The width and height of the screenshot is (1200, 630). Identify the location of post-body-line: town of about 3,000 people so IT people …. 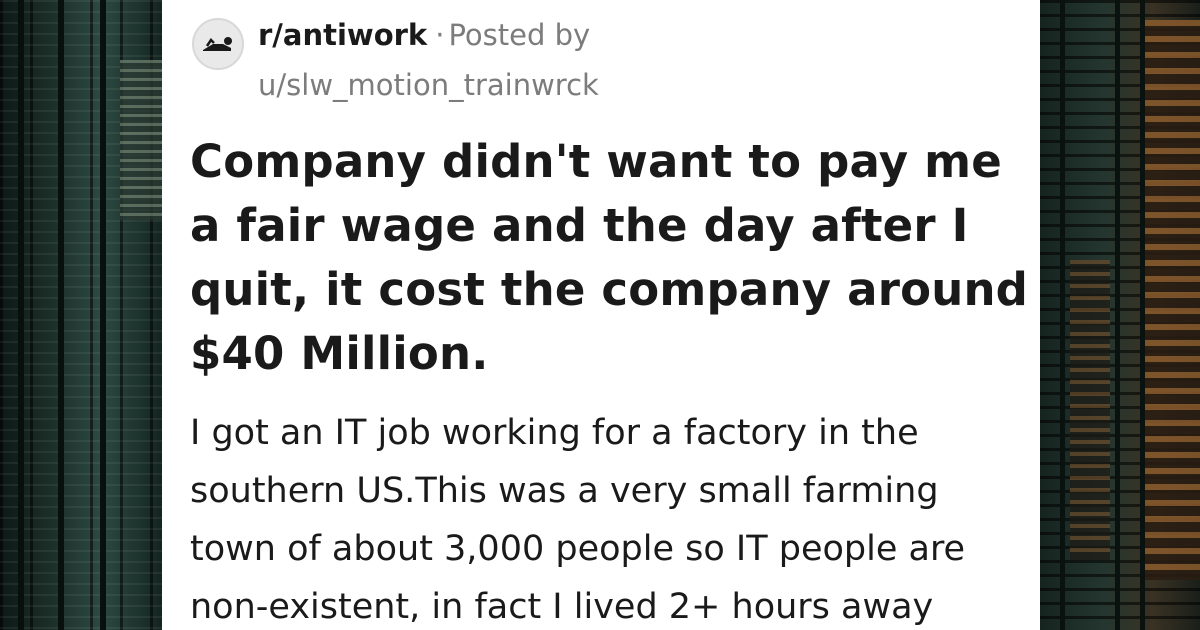
(578, 549).